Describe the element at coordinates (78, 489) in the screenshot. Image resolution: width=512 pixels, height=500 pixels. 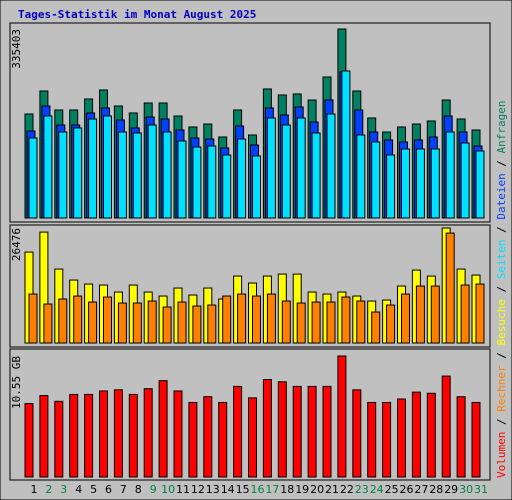
I see `x-tick-label: 4` at that location.